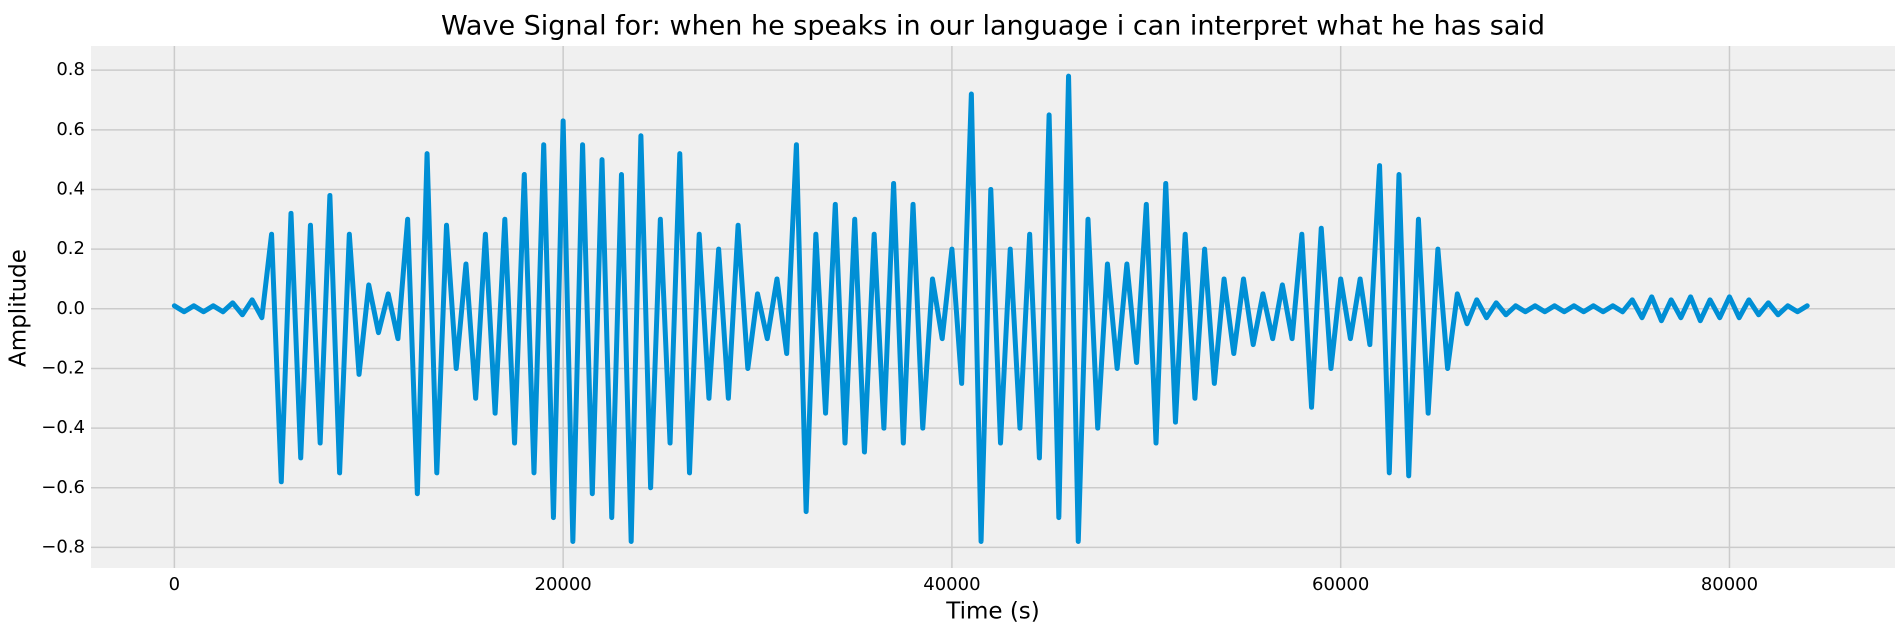 This screenshot has height=634, width=1895. I want to click on y-tick-label: 0.2, so click(70, 248).